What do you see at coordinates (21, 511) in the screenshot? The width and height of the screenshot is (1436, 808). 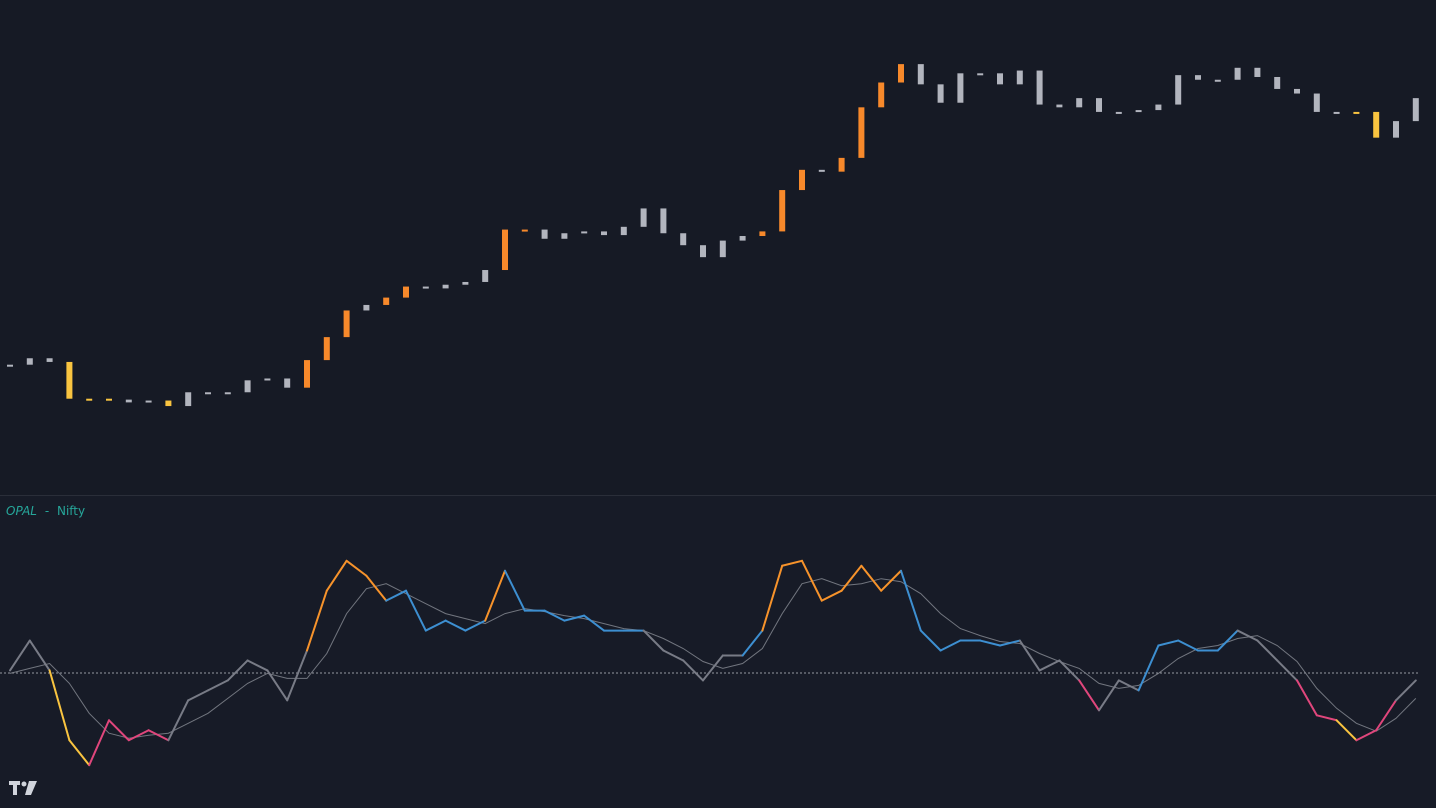 I see `indicator-name: OPAL` at bounding box center [21, 511].